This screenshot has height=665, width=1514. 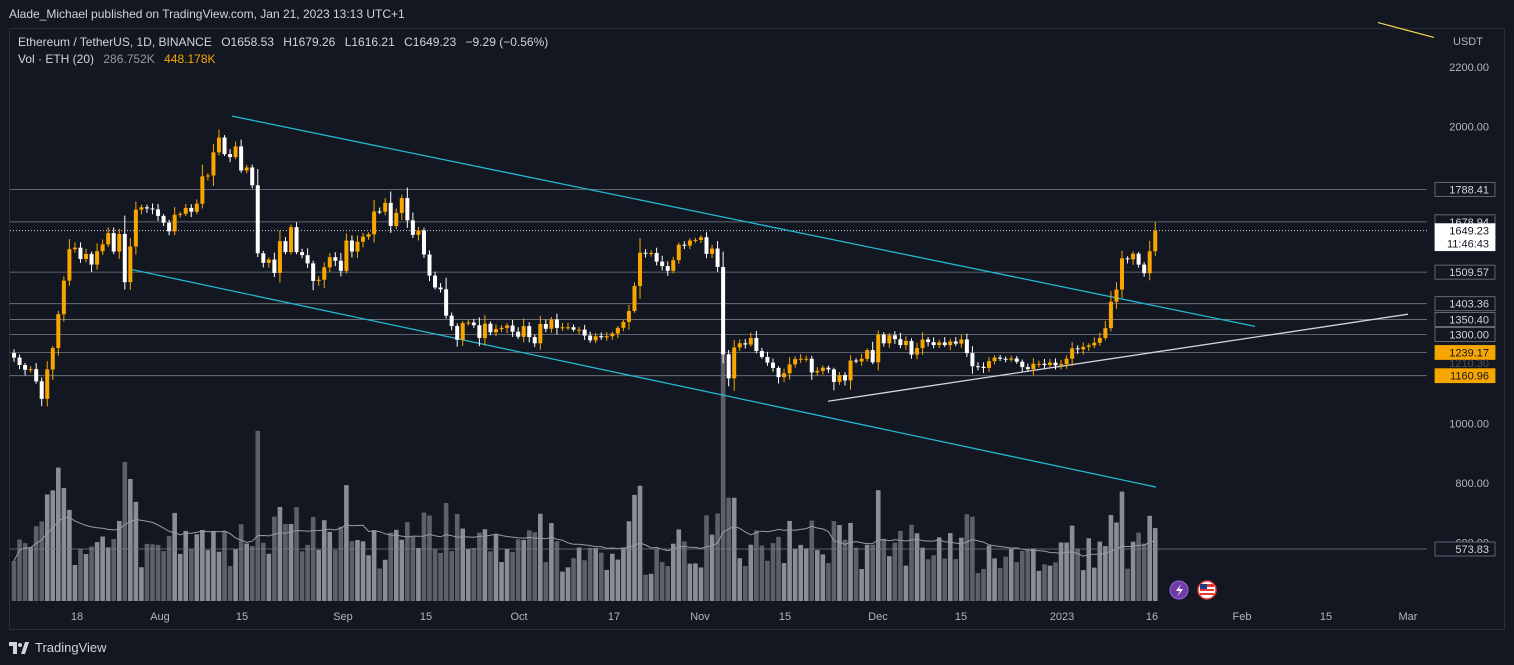 What do you see at coordinates (434, 42) in the screenshot?
I see `close-value: 1649.23` at bounding box center [434, 42].